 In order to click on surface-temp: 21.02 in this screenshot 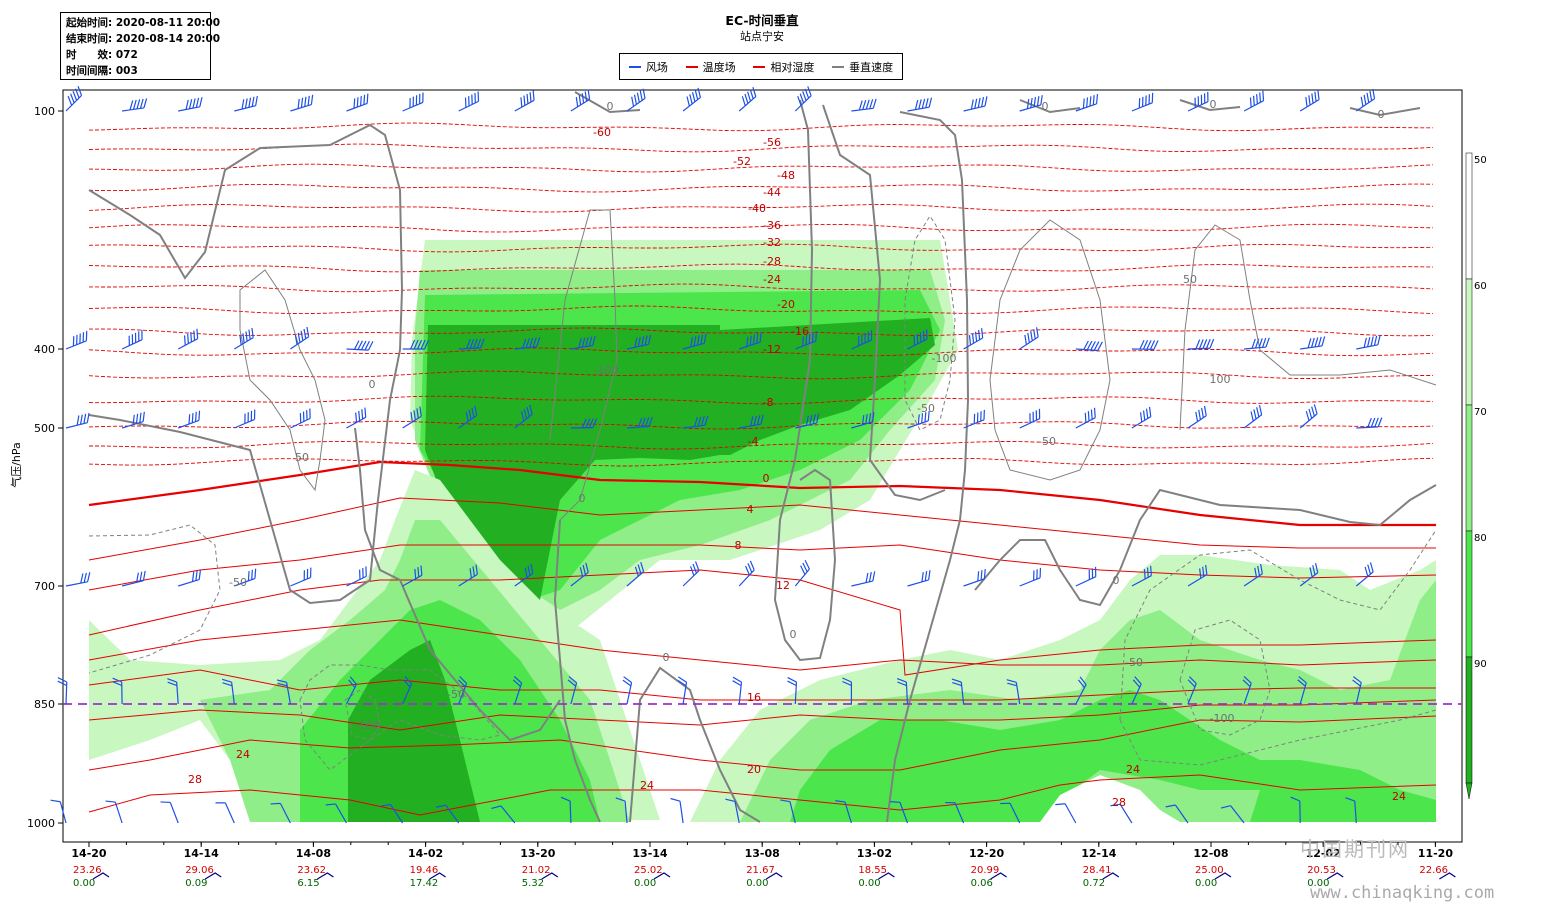, I will do `click(536, 870)`.